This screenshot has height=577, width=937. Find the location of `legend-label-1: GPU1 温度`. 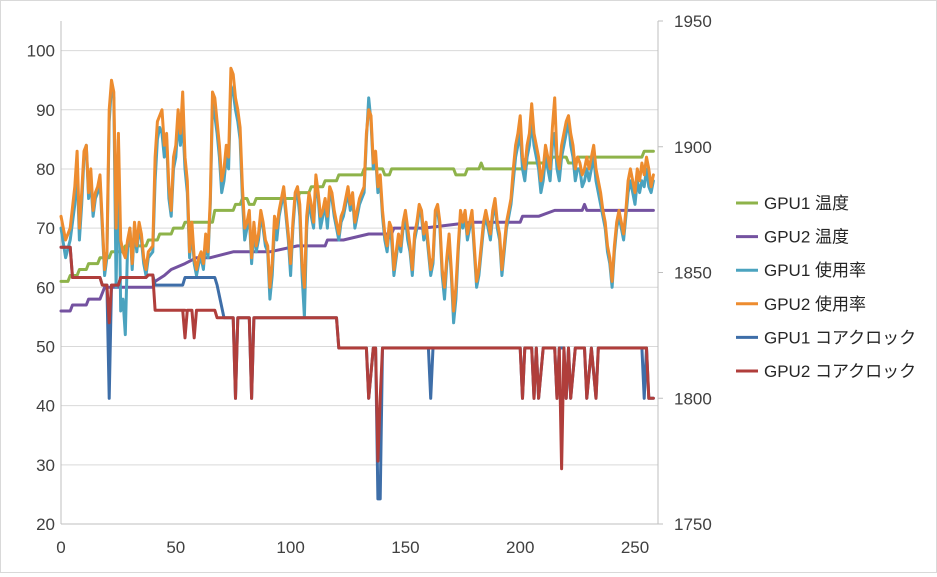

legend-label-1: GPU1 温度 is located at coordinates (806, 203).